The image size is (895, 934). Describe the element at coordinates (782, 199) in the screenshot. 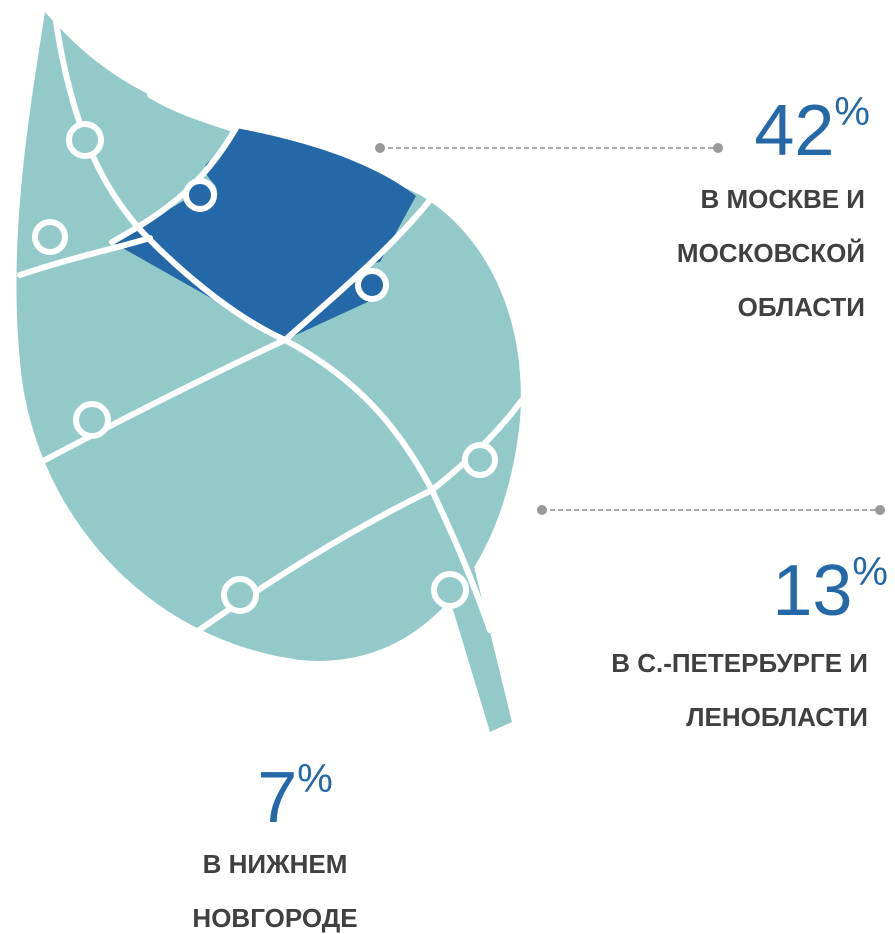

I see `stat-label: В МОСКВЕ И` at that location.